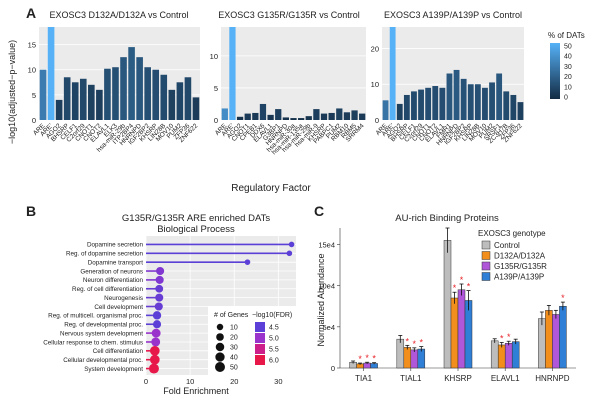  Describe the element at coordinates (231, 315) in the screenshot. I see `size-legend-title: # of Genes` at that location.